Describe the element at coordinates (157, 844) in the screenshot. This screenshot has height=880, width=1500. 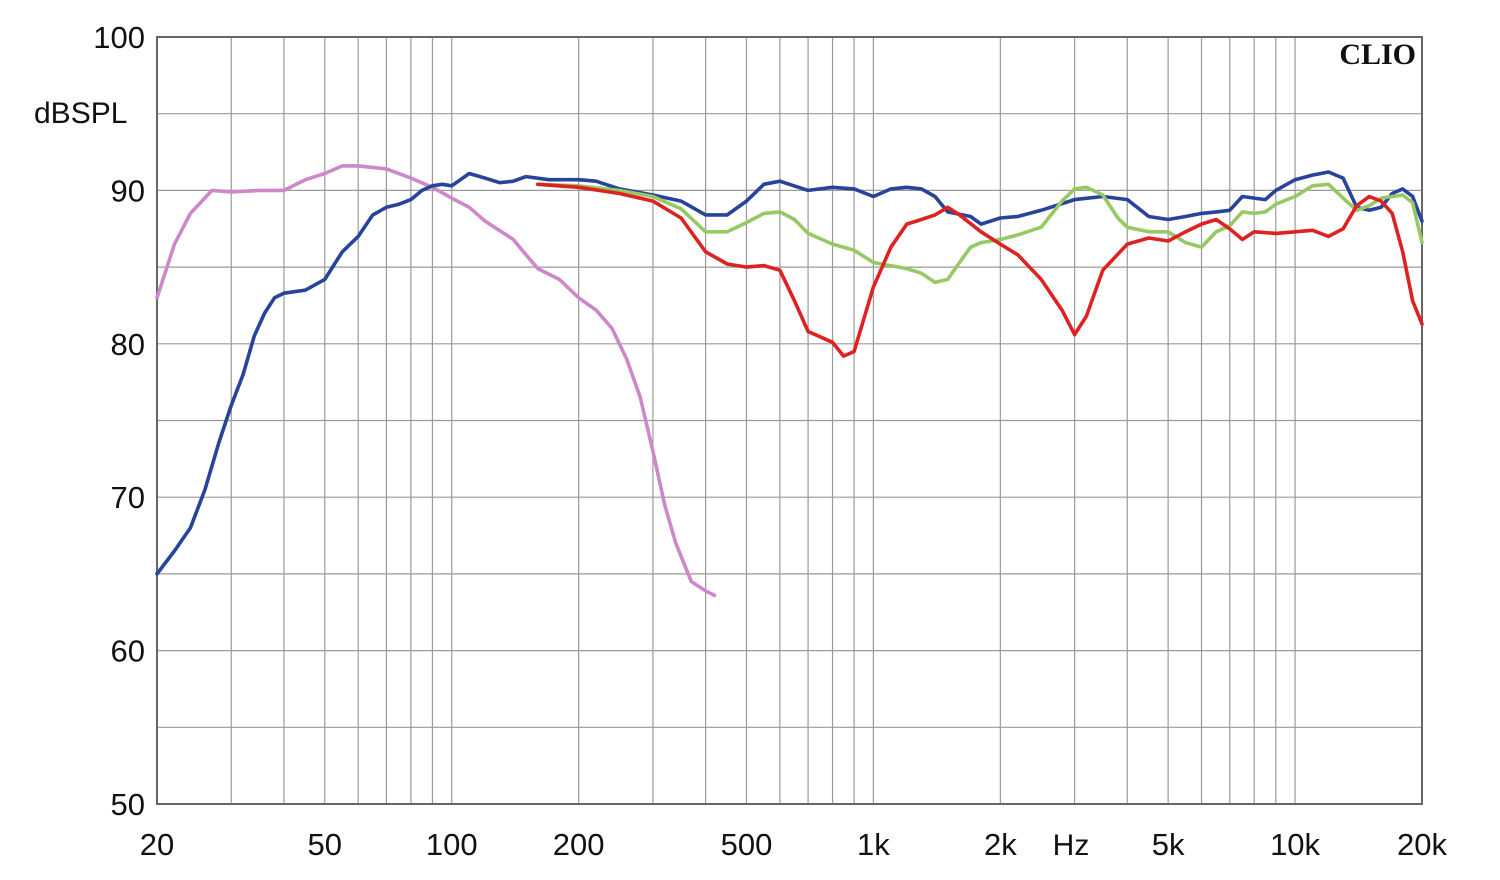
I see `x-tick-label: 20` at that location.